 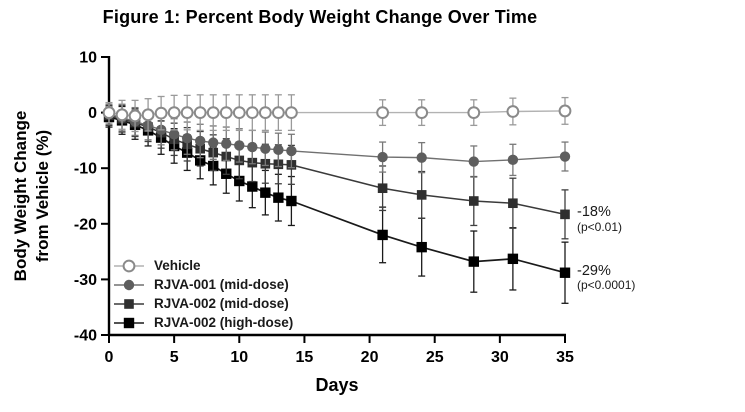 What do you see at coordinates (92, 113) in the screenshot?
I see `y-tick-label: 0` at bounding box center [92, 113].